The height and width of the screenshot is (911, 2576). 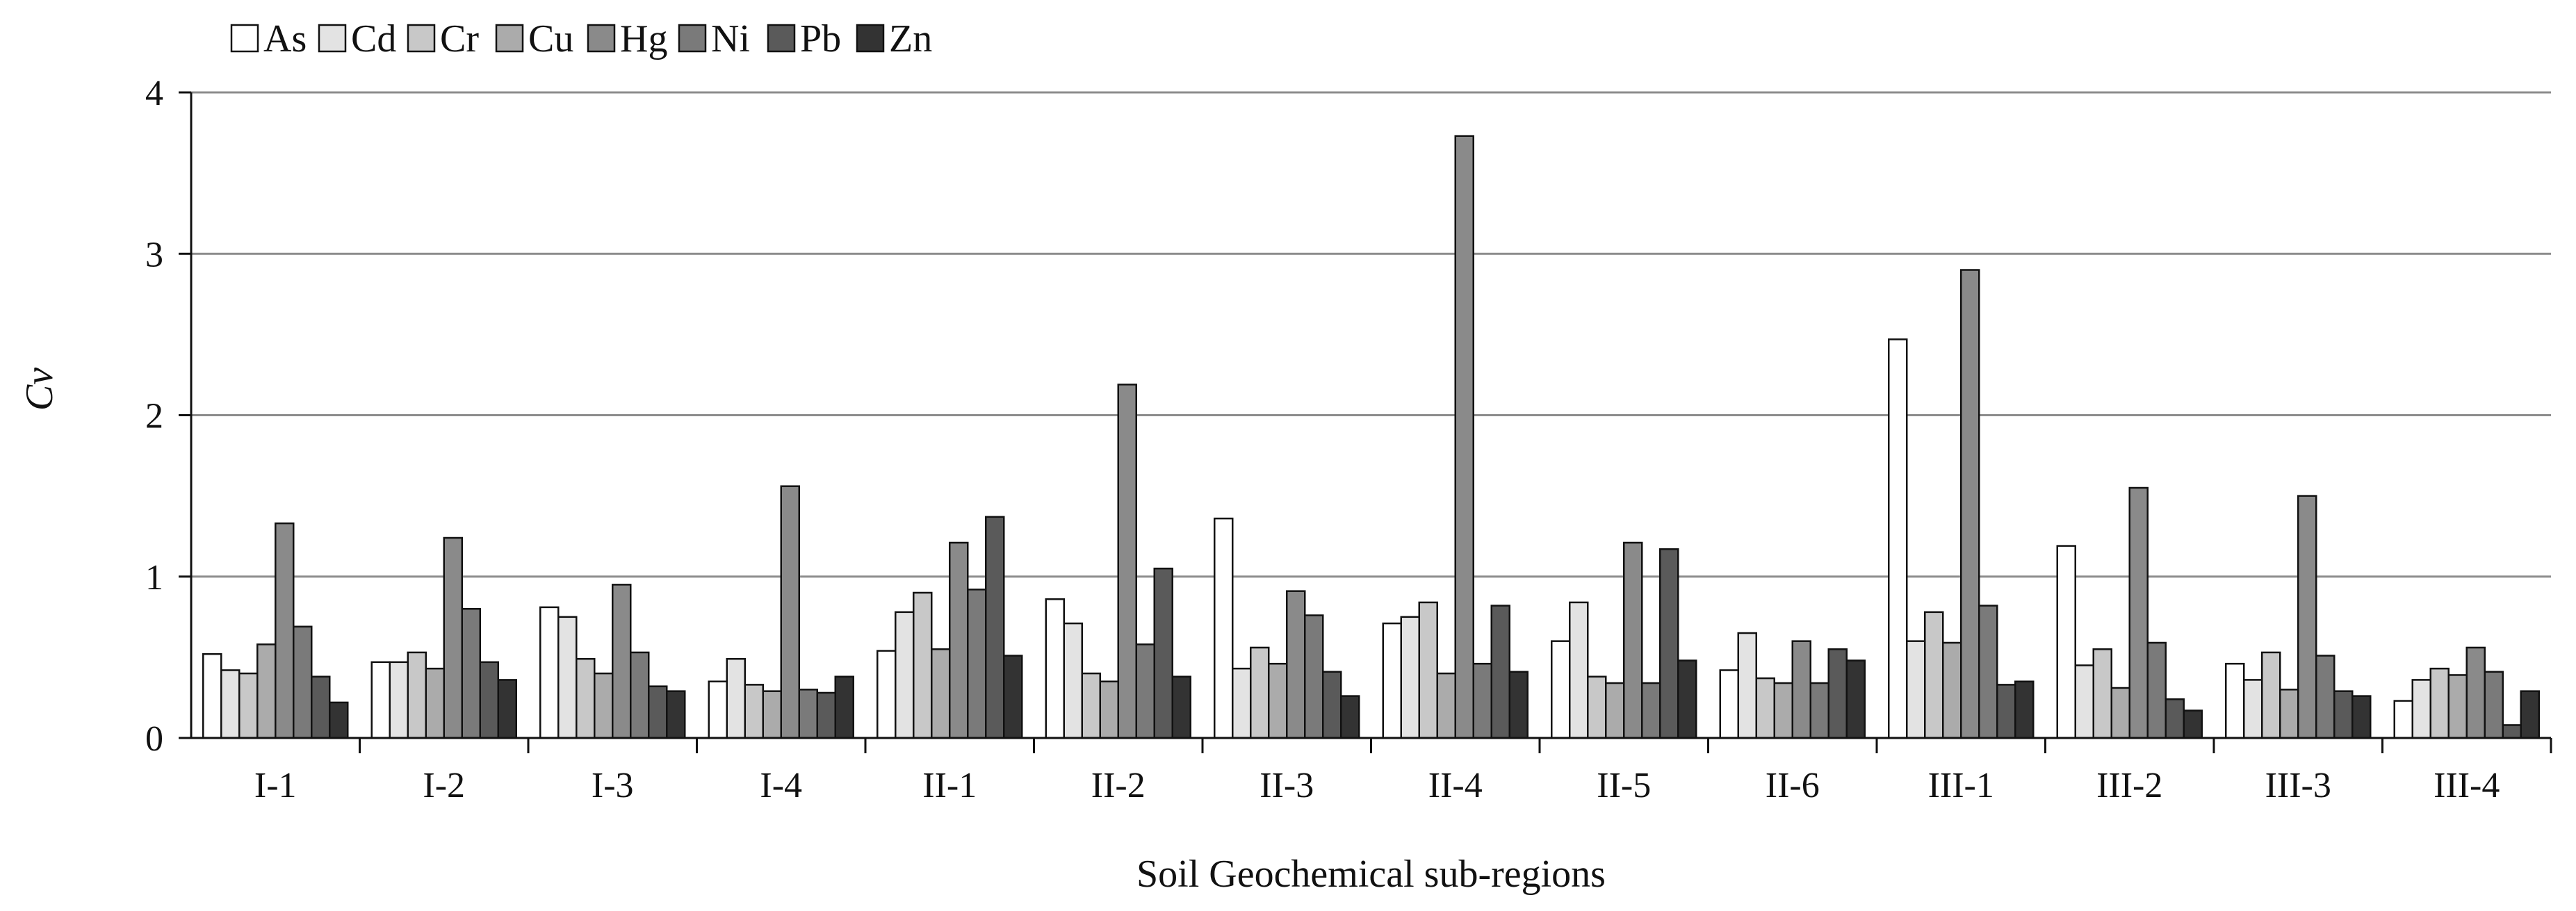 What do you see at coordinates (275, 785) in the screenshot?
I see `x-tick-label: I-1` at bounding box center [275, 785].